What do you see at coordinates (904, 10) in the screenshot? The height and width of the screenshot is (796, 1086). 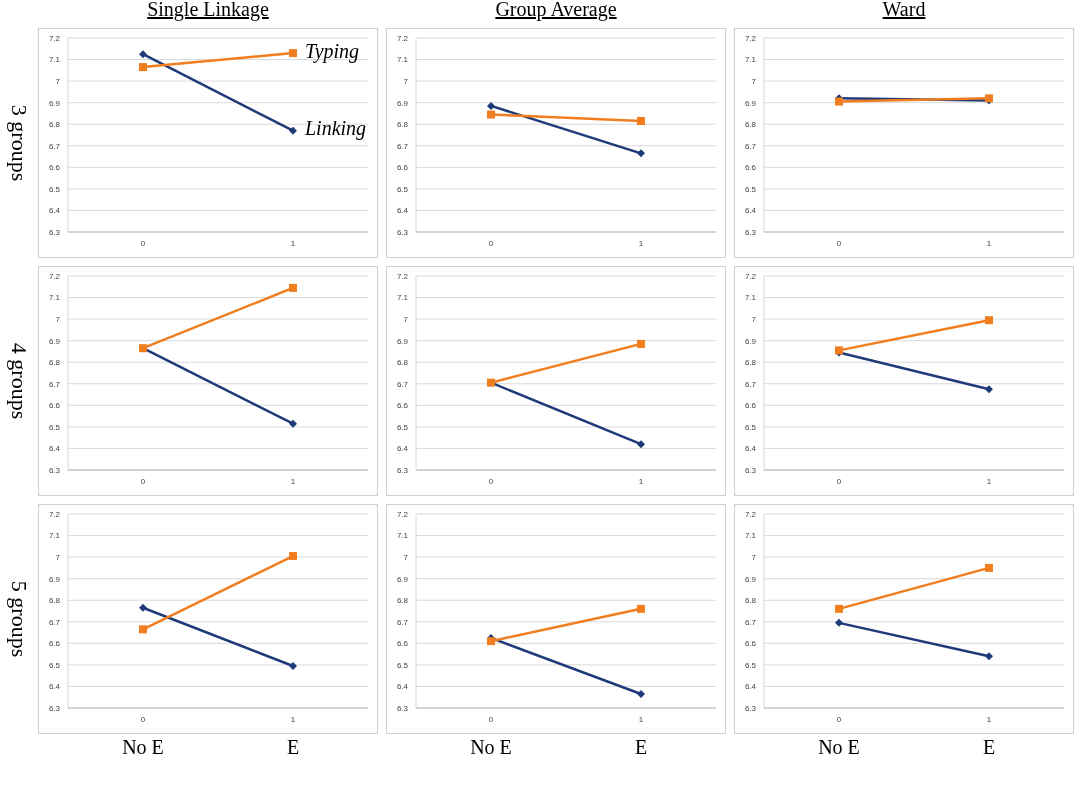 I see `chart-title: Ward` at bounding box center [904, 10].